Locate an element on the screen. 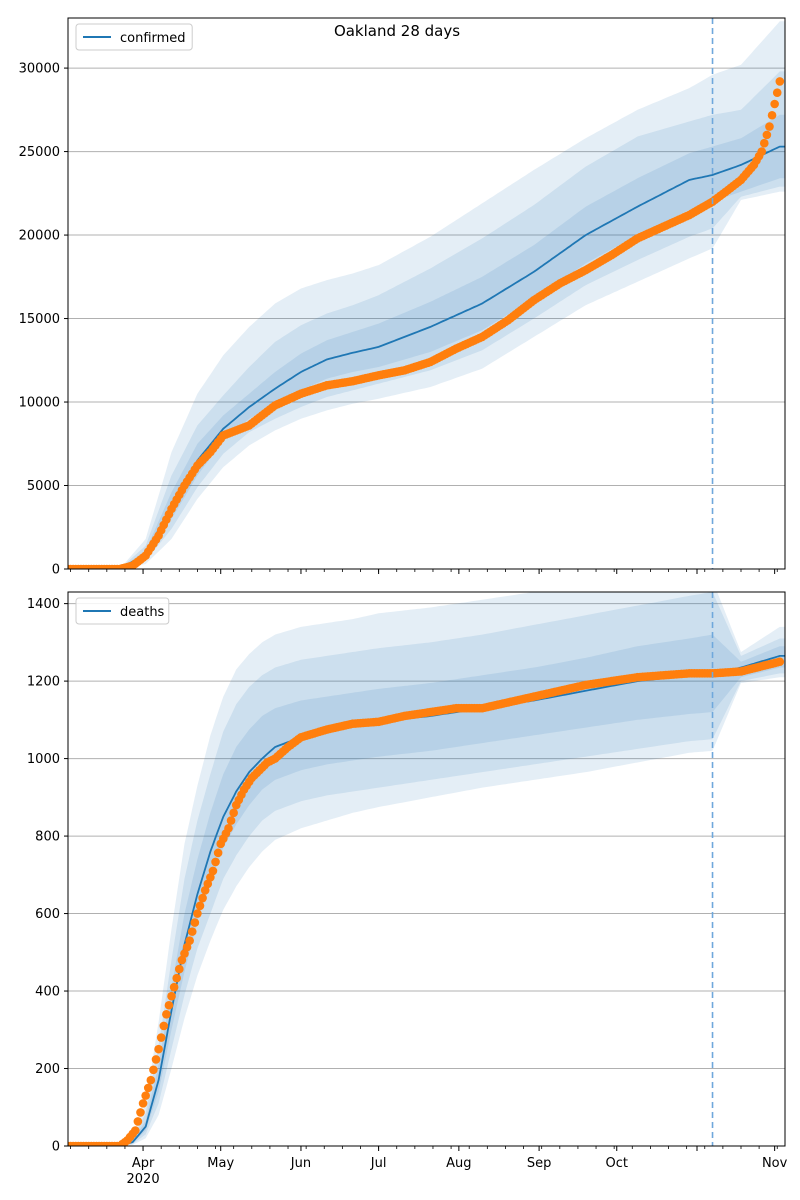 This screenshot has height=1200, width=800. x-tick-label: Nov is located at coordinates (775, 1163).